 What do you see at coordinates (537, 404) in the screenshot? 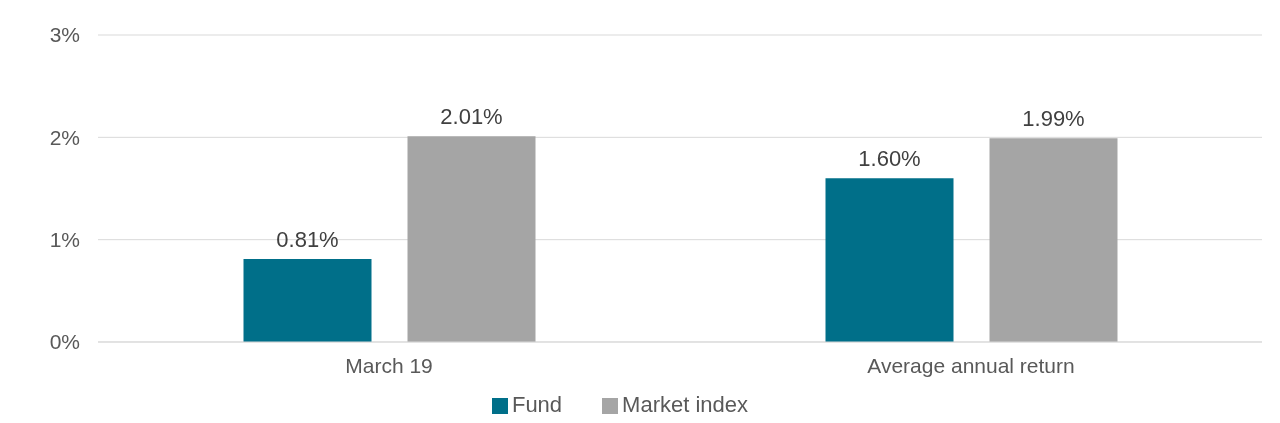
I see `legend-label: Fund` at bounding box center [537, 404].